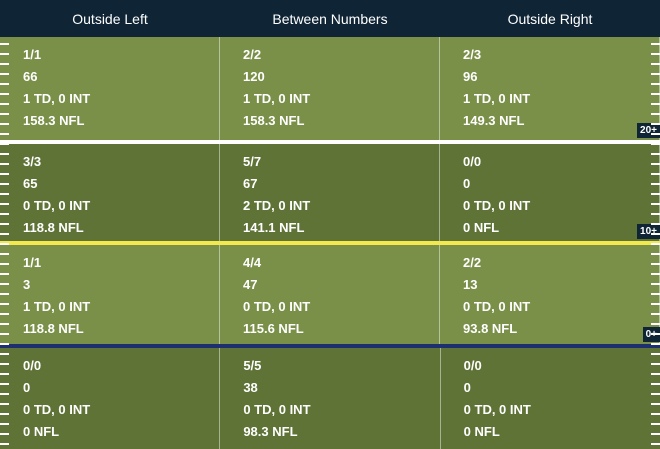 The image size is (660, 449). What do you see at coordinates (252, 262) in the screenshot?
I see `completions: 4/4` at bounding box center [252, 262].